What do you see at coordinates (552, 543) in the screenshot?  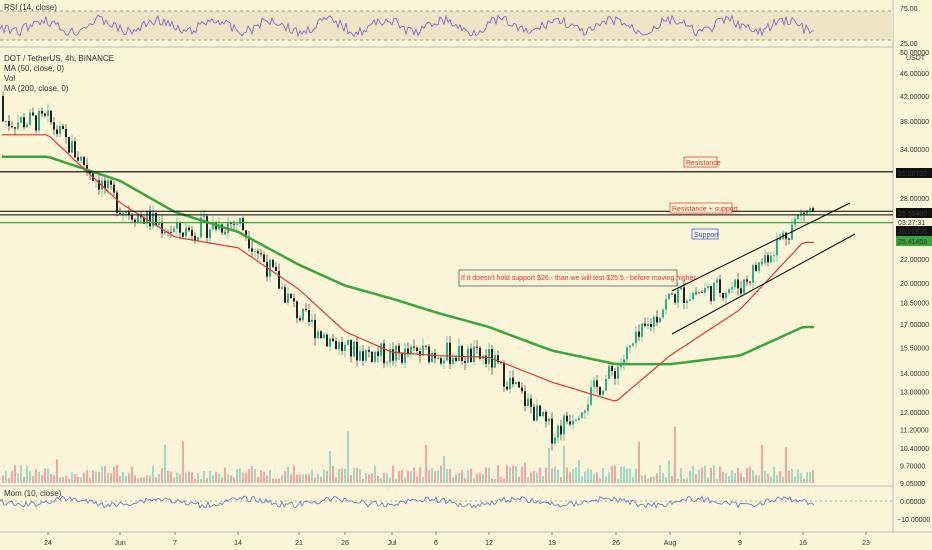 I see `time-tick-9: 19` at bounding box center [552, 543].